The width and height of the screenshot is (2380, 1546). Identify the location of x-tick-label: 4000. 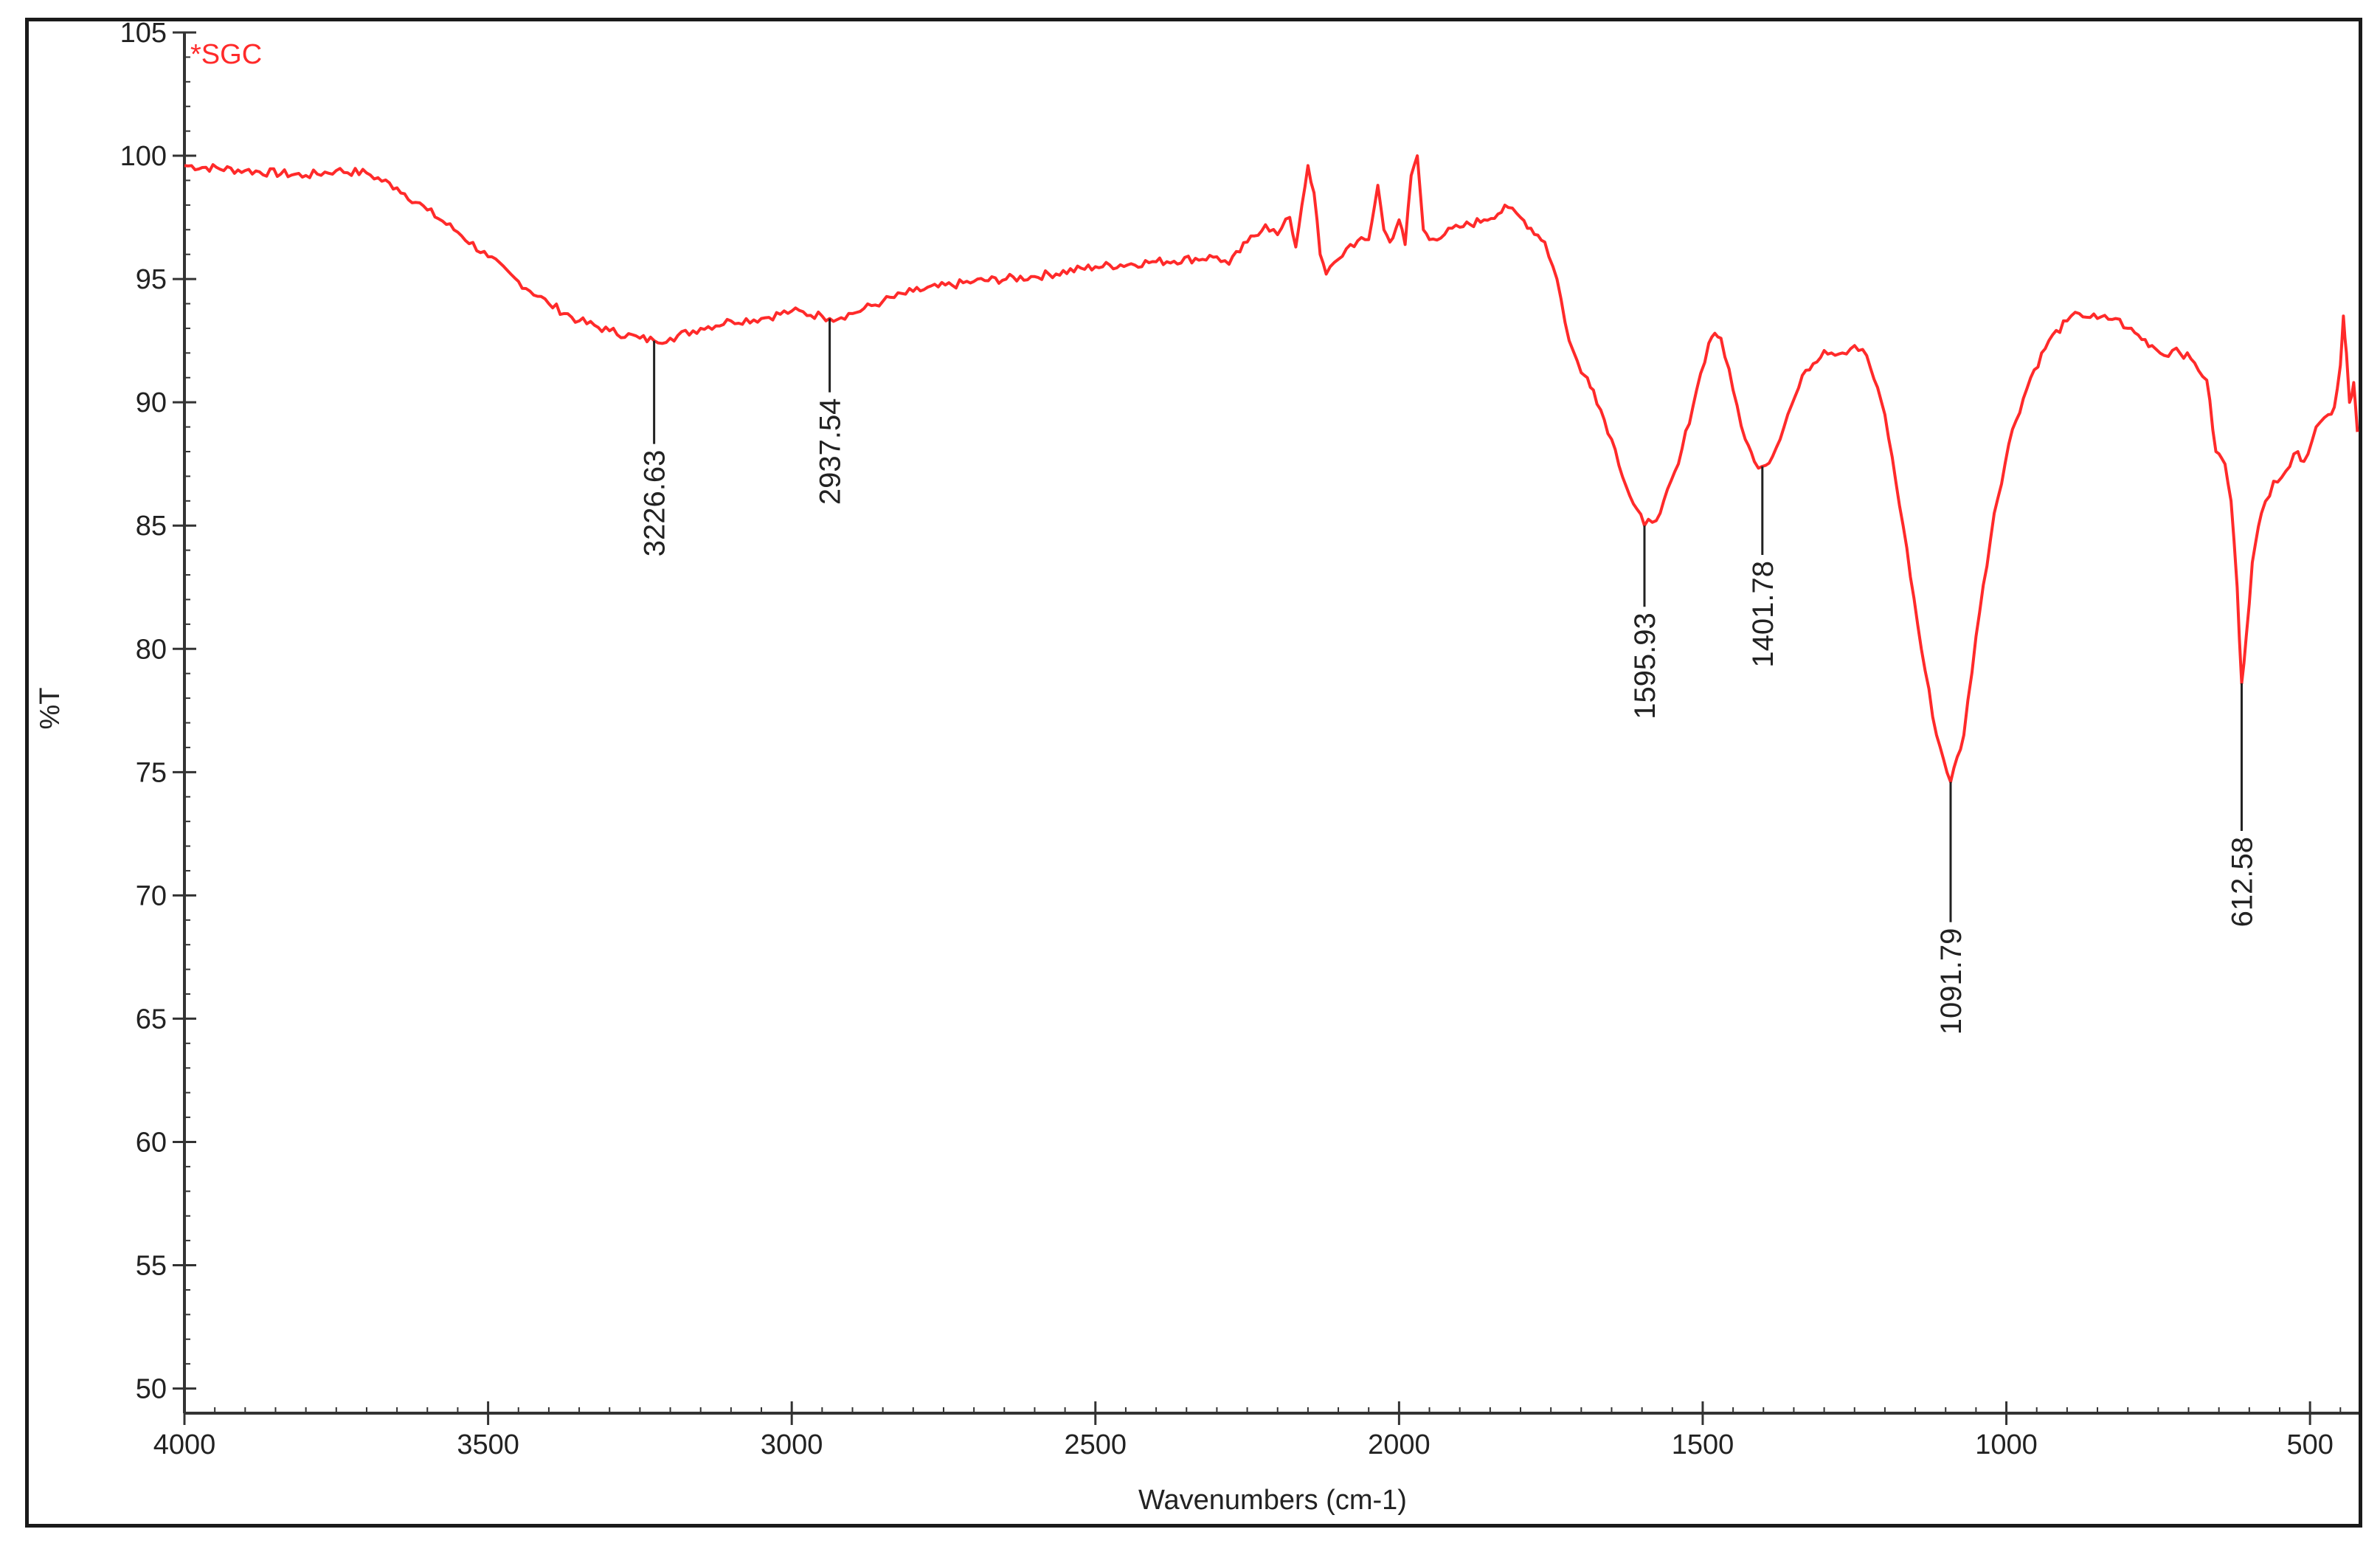
(184, 1444).